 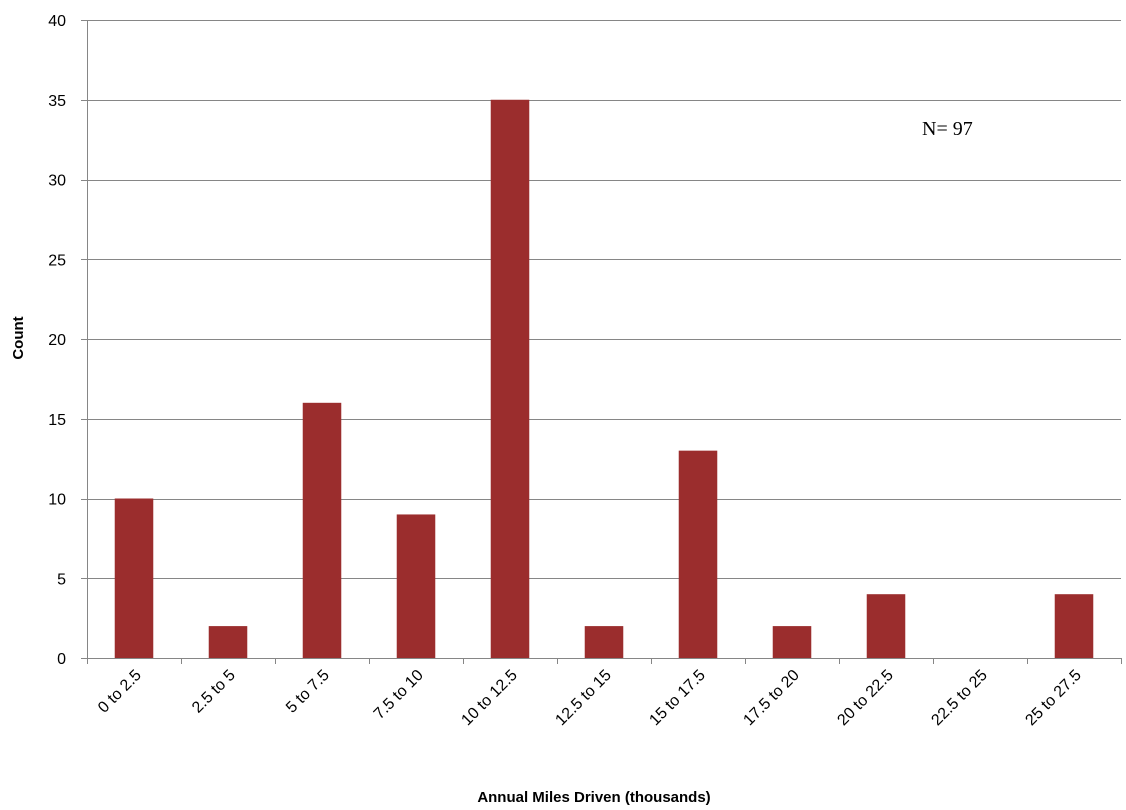 What do you see at coordinates (399, 695) in the screenshot?
I see `x-tick-label: 7.5 to 10` at bounding box center [399, 695].